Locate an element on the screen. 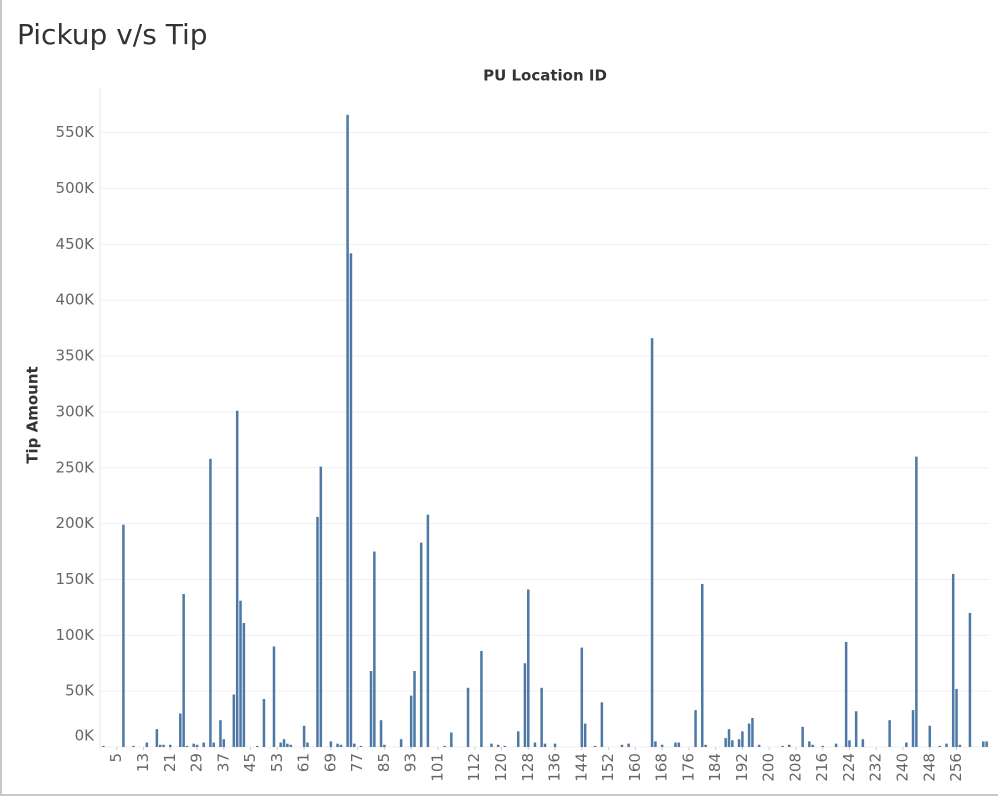  y-tick-label: 550K is located at coordinates (76, 132).